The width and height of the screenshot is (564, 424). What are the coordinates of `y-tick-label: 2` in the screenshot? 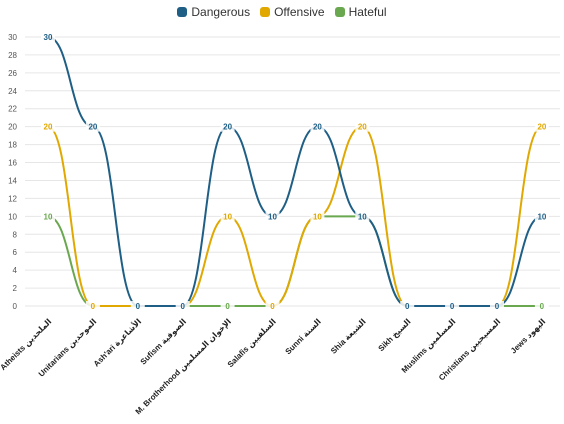 It's located at (15, 288).